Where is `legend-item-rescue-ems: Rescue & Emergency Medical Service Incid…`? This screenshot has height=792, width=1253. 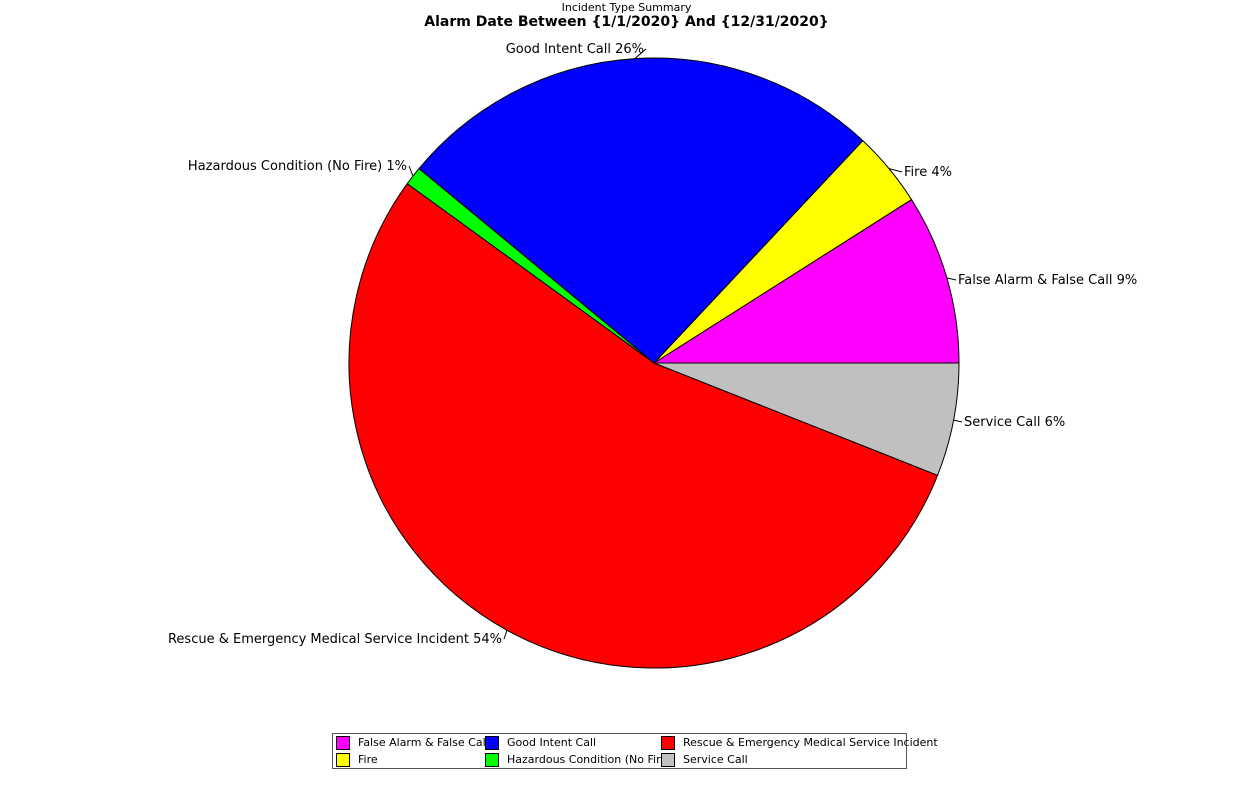 legend-item-rescue-ems: Rescue & Emergency Medical Service Incid… is located at coordinates (799, 743).